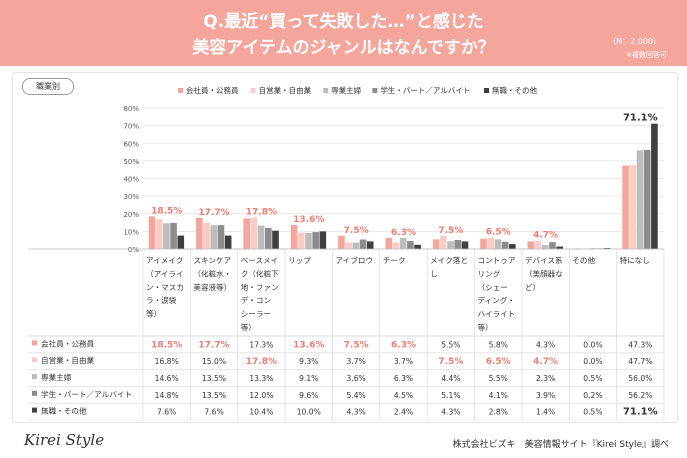 The image size is (687, 458). Describe the element at coordinates (403, 233) in the screenshot. I see `bar-value-label: 6.3%` at that location.